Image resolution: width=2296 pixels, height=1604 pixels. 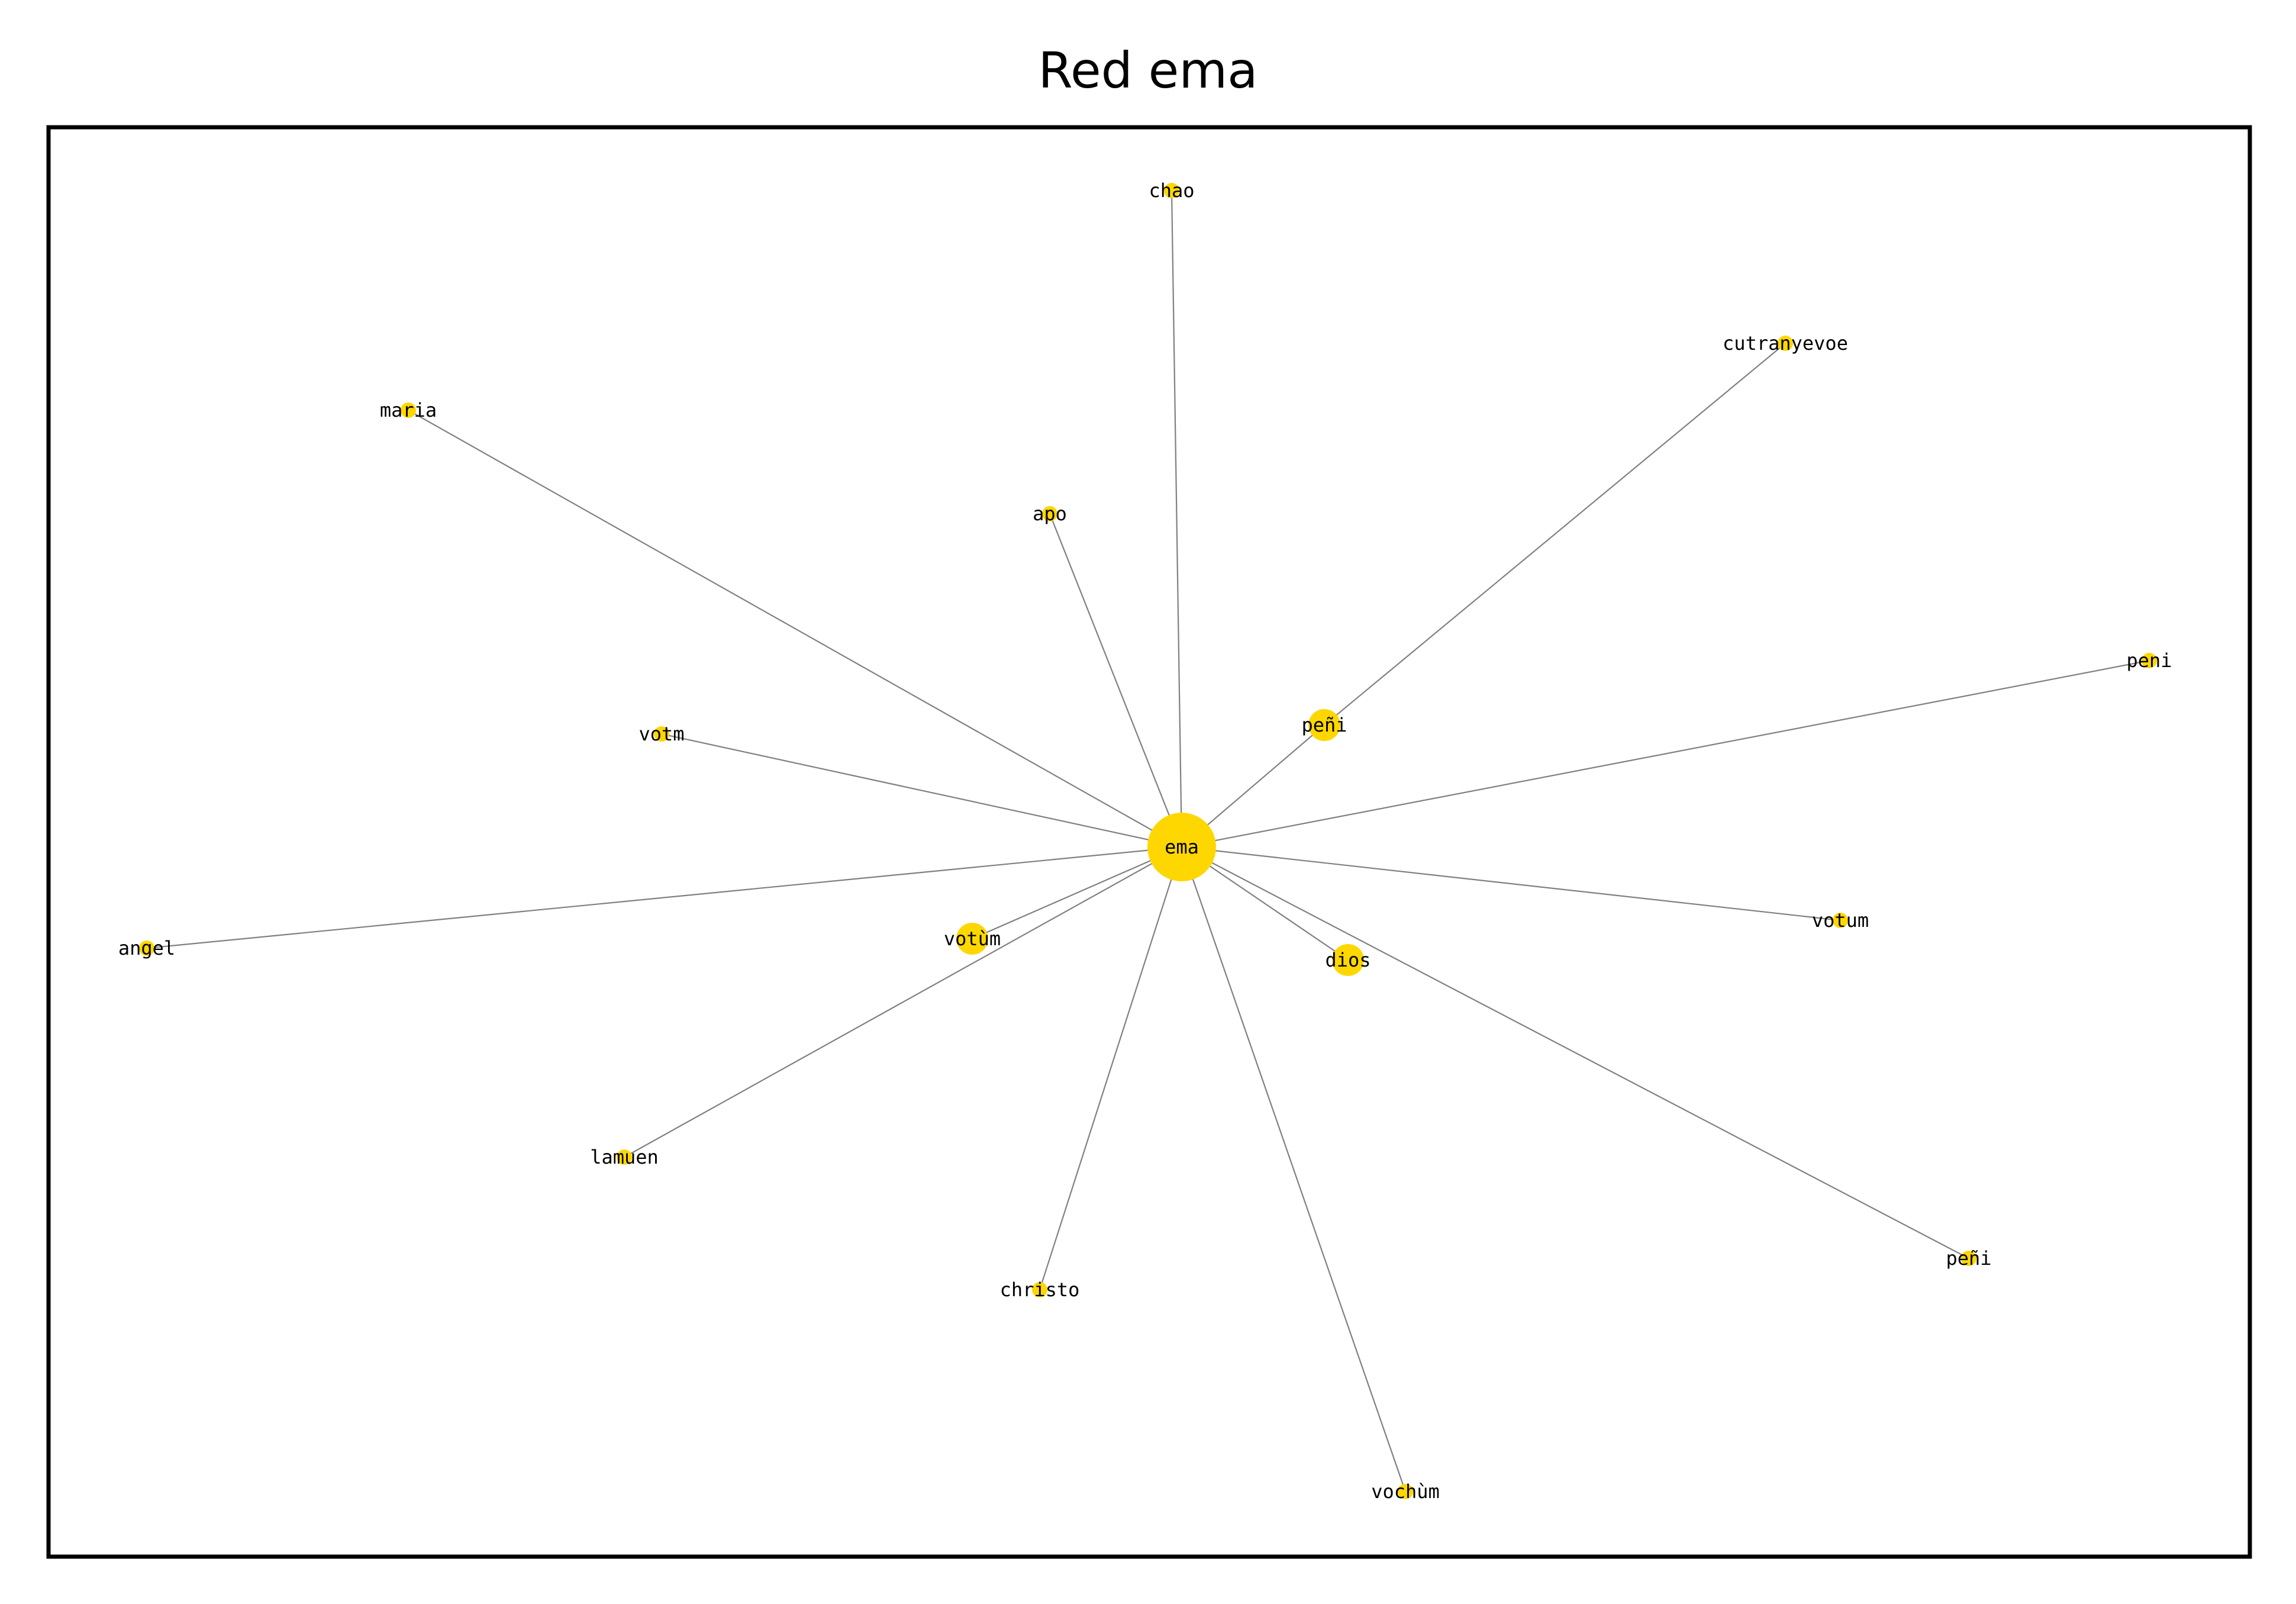 I want to click on node-apo, so click(x=1049, y=513).